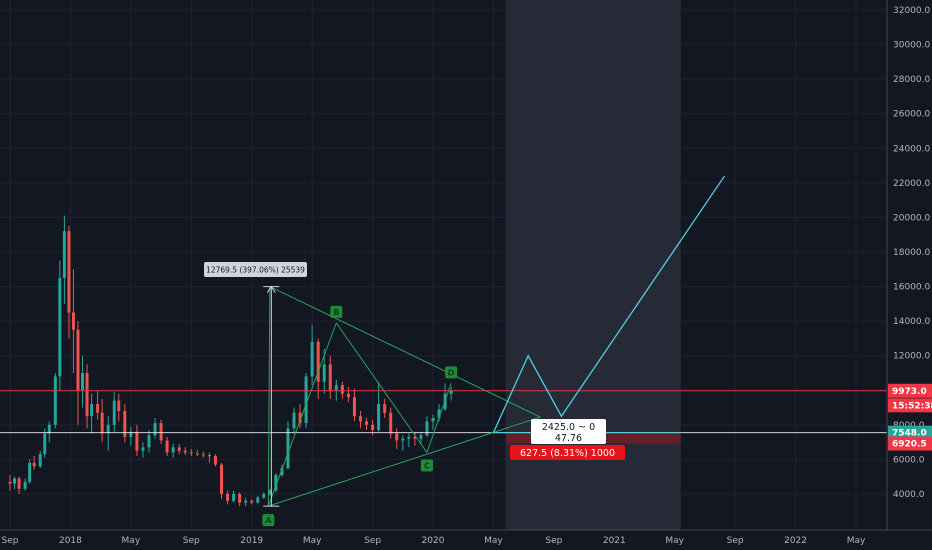 This screenshot has height=550, width=932. I want to click on range-label-price: 2425.0 ~ 047.76, so click(568, 431).